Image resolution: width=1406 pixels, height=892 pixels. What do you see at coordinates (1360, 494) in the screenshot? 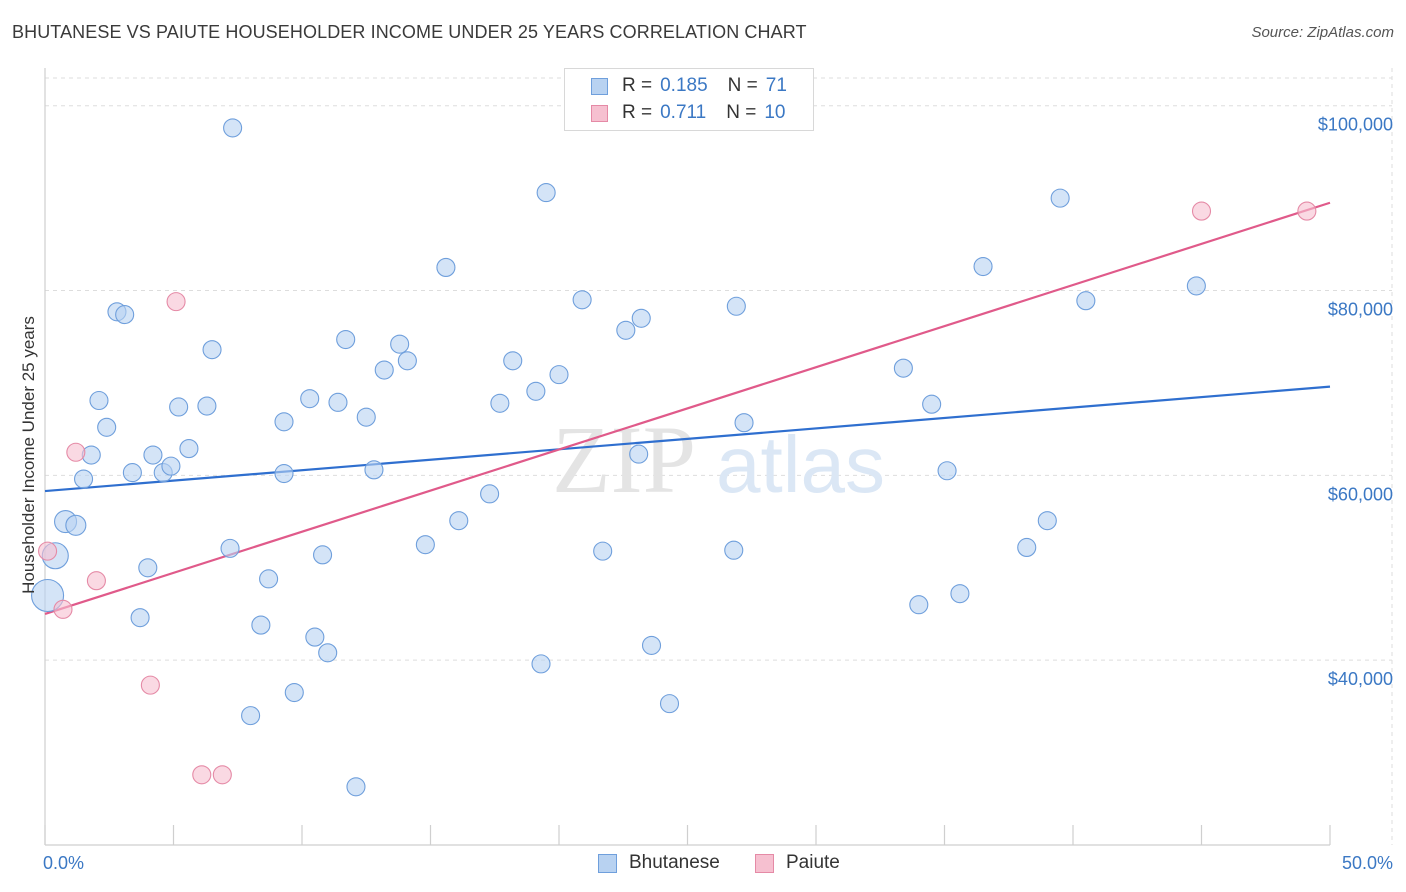
I see `y-tick-label: $60,000` at bounding box center [1360, 494].